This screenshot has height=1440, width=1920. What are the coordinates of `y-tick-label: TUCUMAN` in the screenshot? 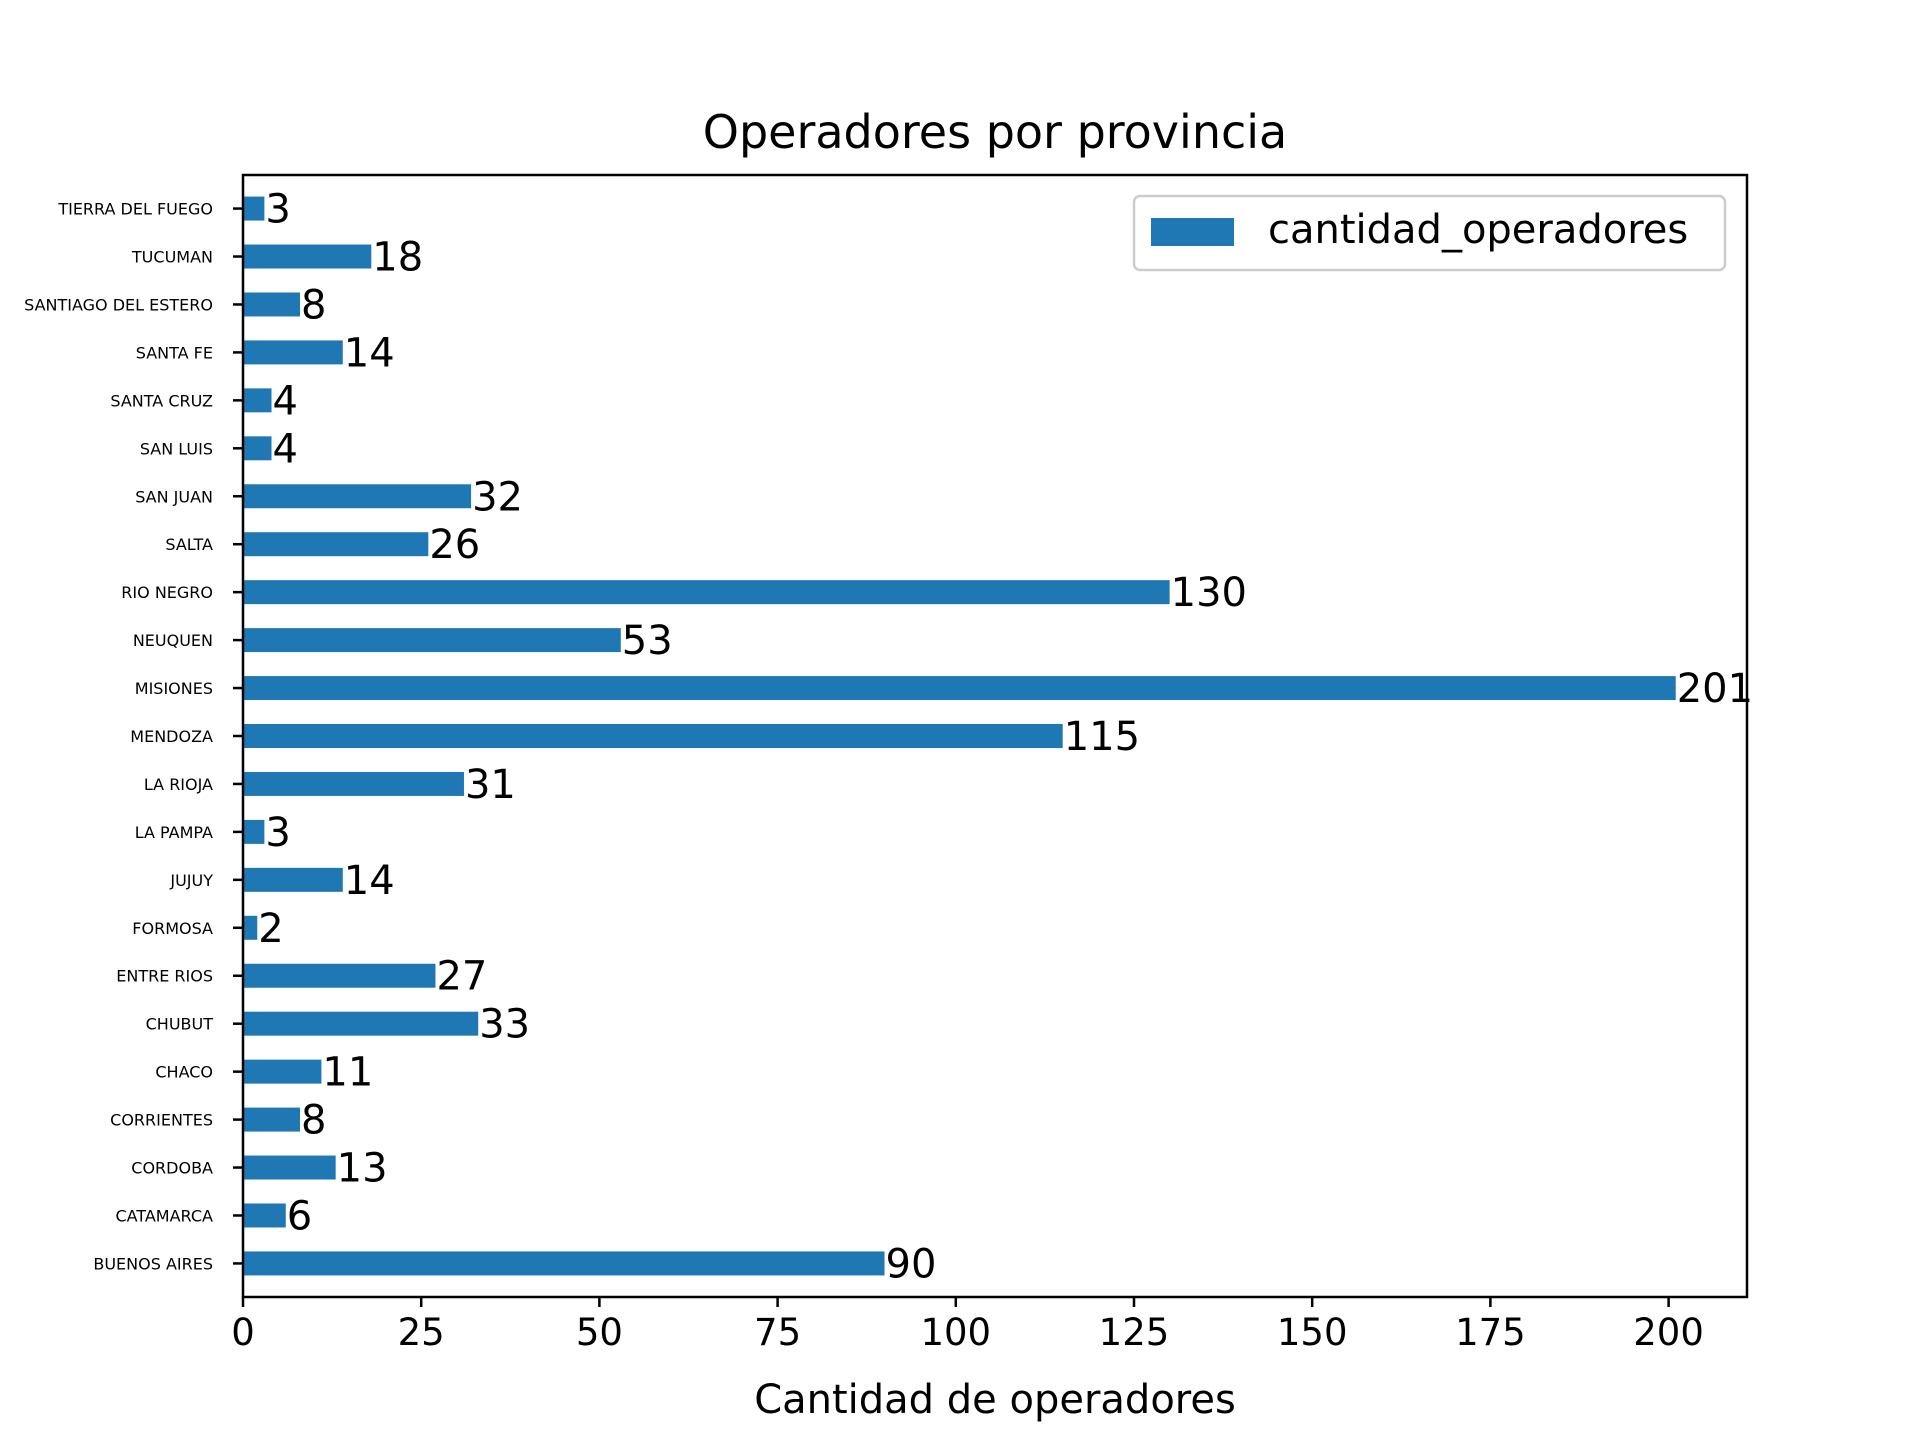 It's located at (172, 257).